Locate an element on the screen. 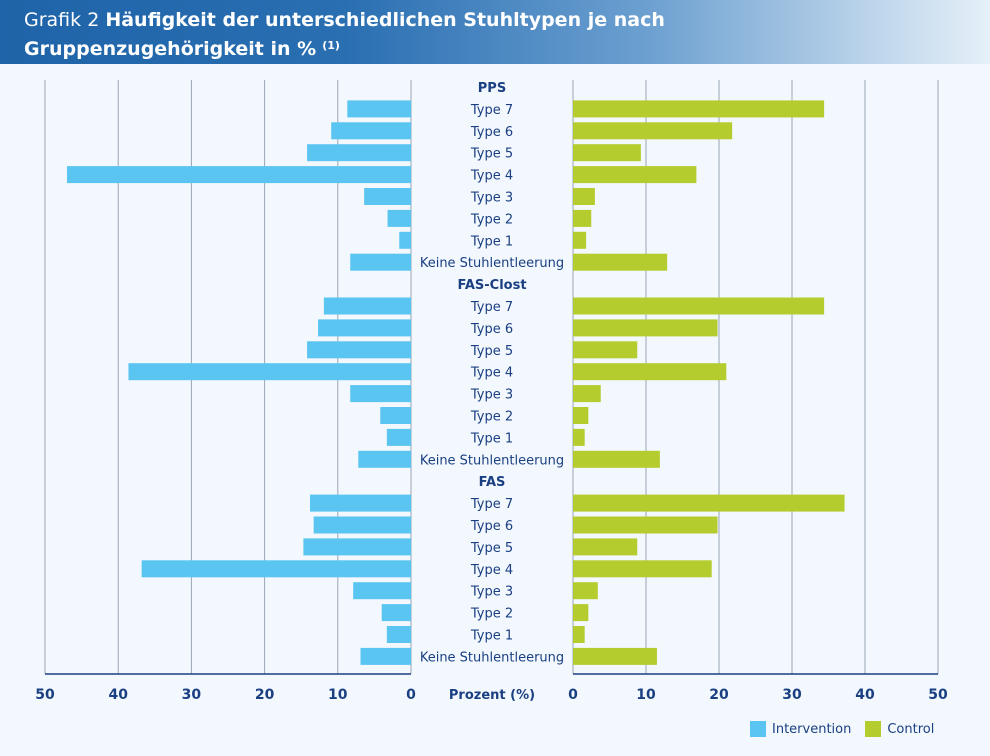 This screenshot has width=990, height=756. legend: Intervention Control is located at coordinates (849, 729).